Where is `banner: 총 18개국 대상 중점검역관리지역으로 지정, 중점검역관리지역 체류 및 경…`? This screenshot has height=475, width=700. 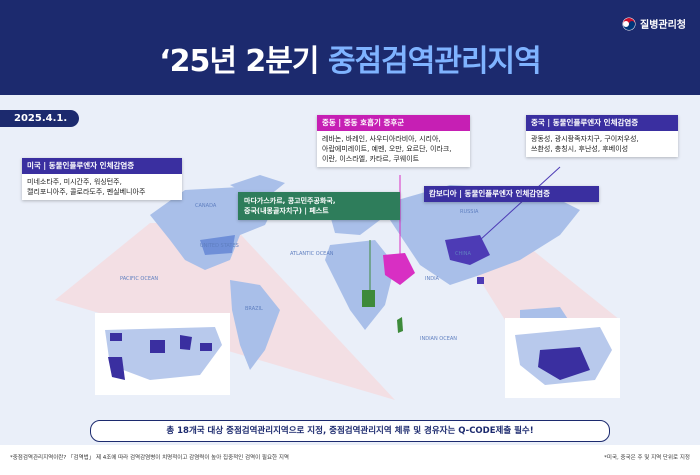 banner: 총 18개국 대상 중점검역관리지역으로 지정, 중점검역관리지역 체류 및 경… is located at coordinates (350, 431).